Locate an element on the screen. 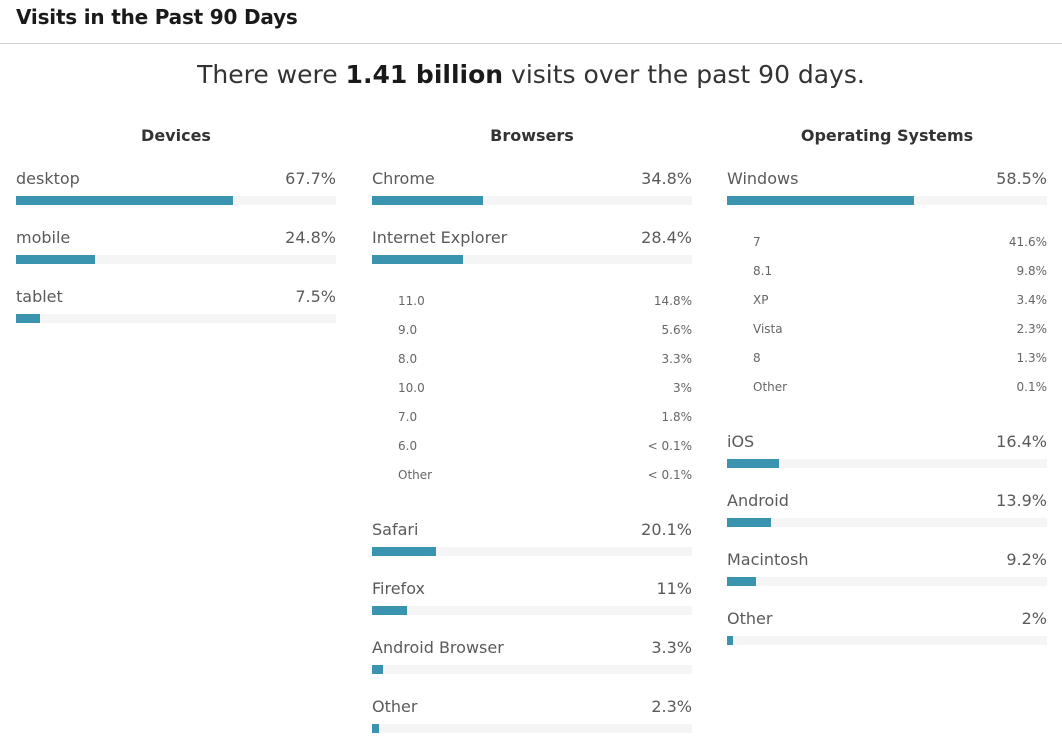 This screenshot has width=1062, height=756. sub-value: 3.3% is located at coordinates (677, 359).